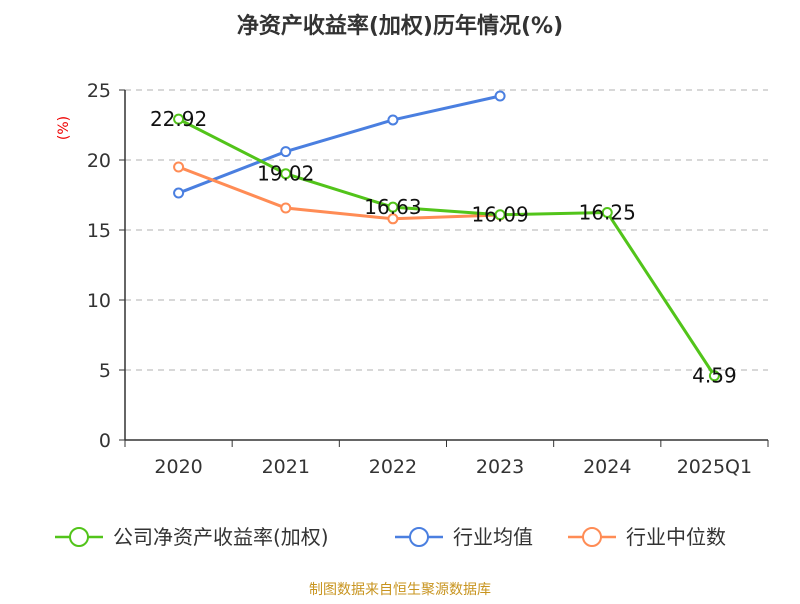  What do you see at coordinates (99, 161) in the screenshot?
I see `y-tick-label: 20` at bounding box center [99, 161].